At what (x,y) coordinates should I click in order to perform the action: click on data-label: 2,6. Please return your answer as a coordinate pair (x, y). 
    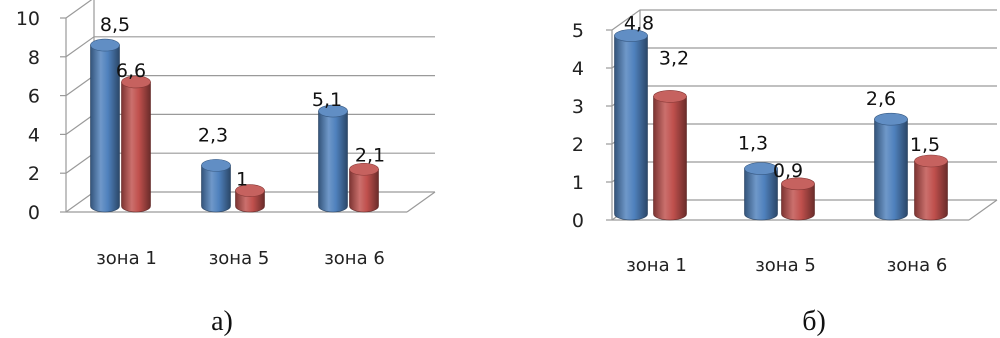
    Looking at the image, I should click on (881, 99).